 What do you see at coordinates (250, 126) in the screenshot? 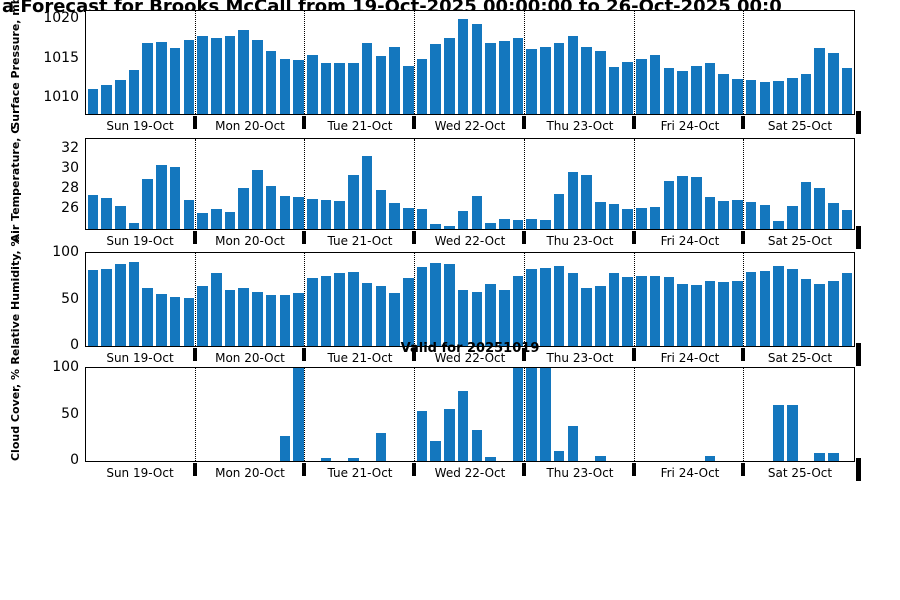
I see `day-label: Mon 20-Oct` at bounding box center [250, 126].